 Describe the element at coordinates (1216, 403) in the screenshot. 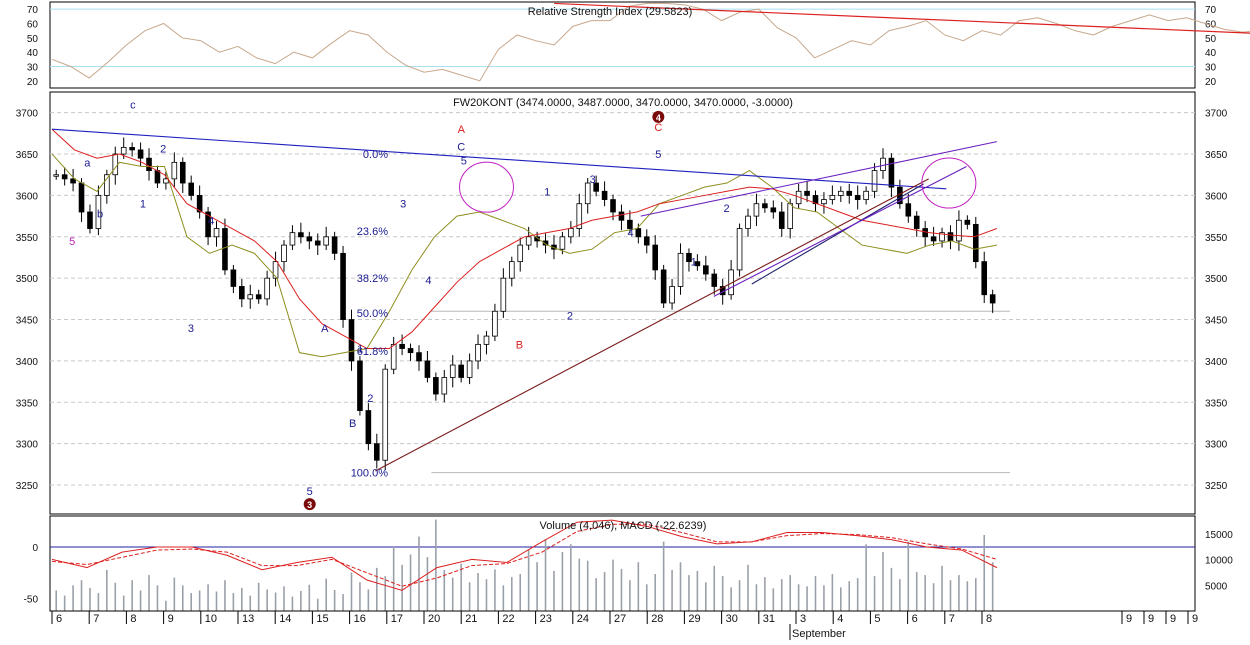

I see `price-right-tick-label: 3350` at that location.